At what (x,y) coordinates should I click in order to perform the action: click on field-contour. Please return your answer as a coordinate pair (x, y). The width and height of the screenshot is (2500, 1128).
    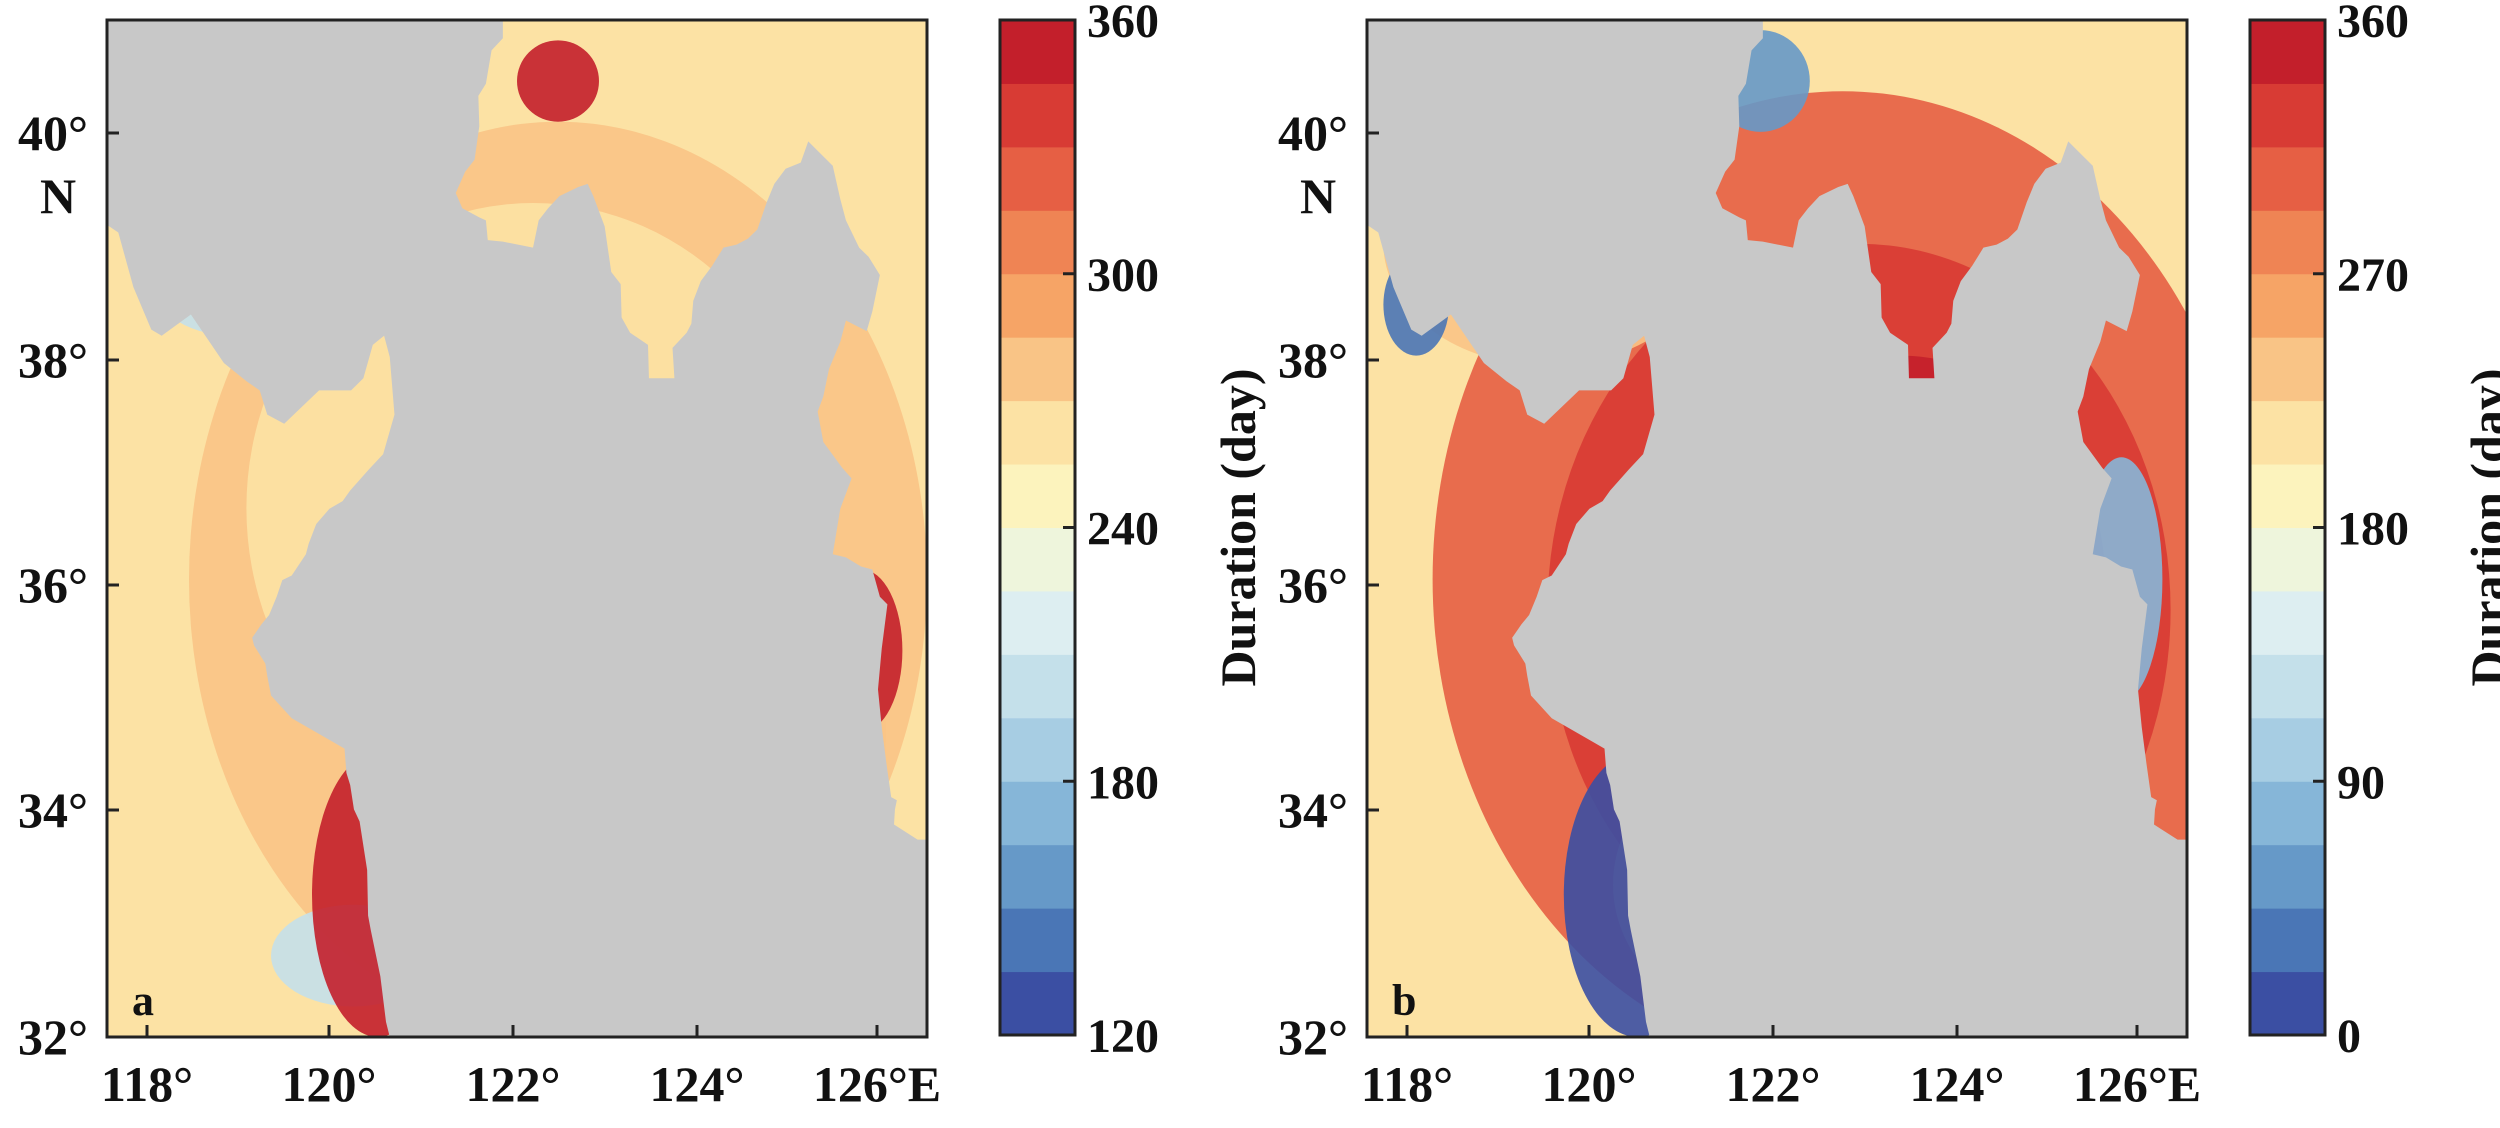
    Looking at the image, I should click on (558, 81).